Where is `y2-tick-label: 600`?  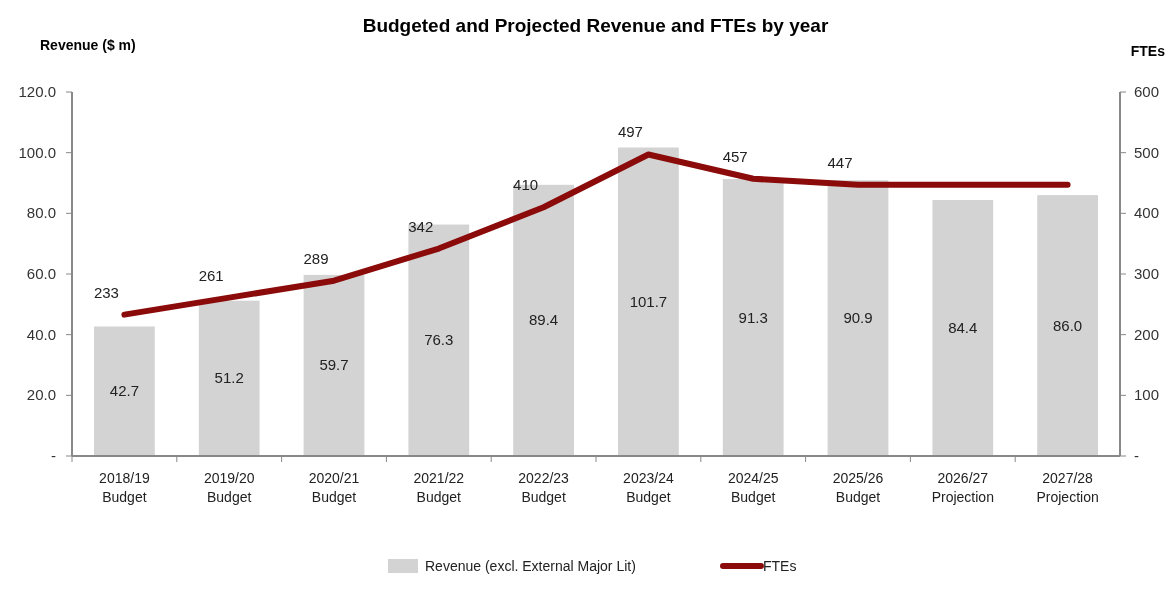 y2-tick-label: 600 is located at coordinates (1147, 91).